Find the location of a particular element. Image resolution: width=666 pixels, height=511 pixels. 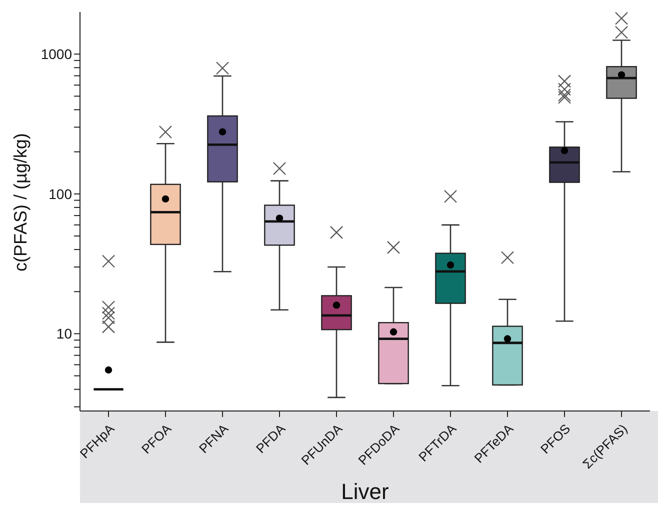

x-axis-title: Liver is located at coordinates (365, 491).